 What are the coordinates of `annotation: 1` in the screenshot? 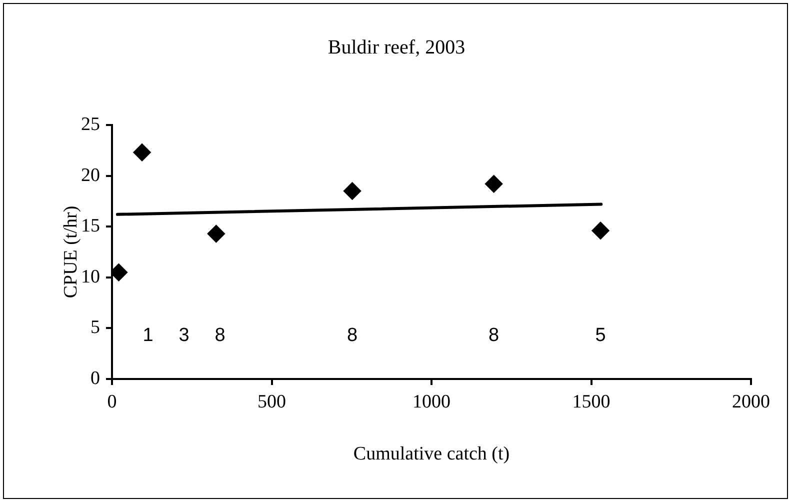 It's located at (148, 335).